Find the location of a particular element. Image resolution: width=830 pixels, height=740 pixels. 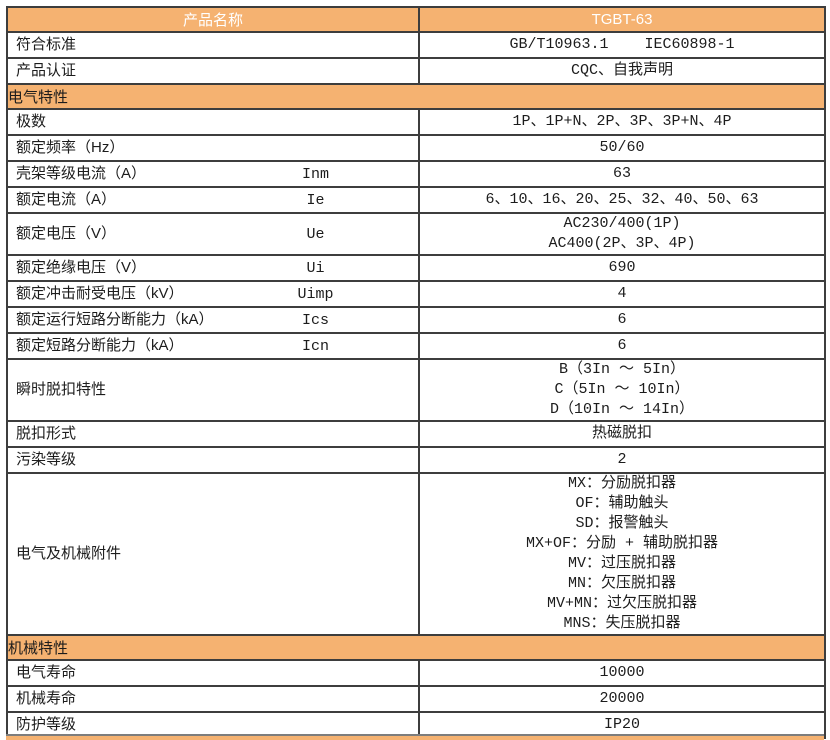

spec-label-cell: 额定绝缘电压（V） Ui is located at coordinates (213, 268).